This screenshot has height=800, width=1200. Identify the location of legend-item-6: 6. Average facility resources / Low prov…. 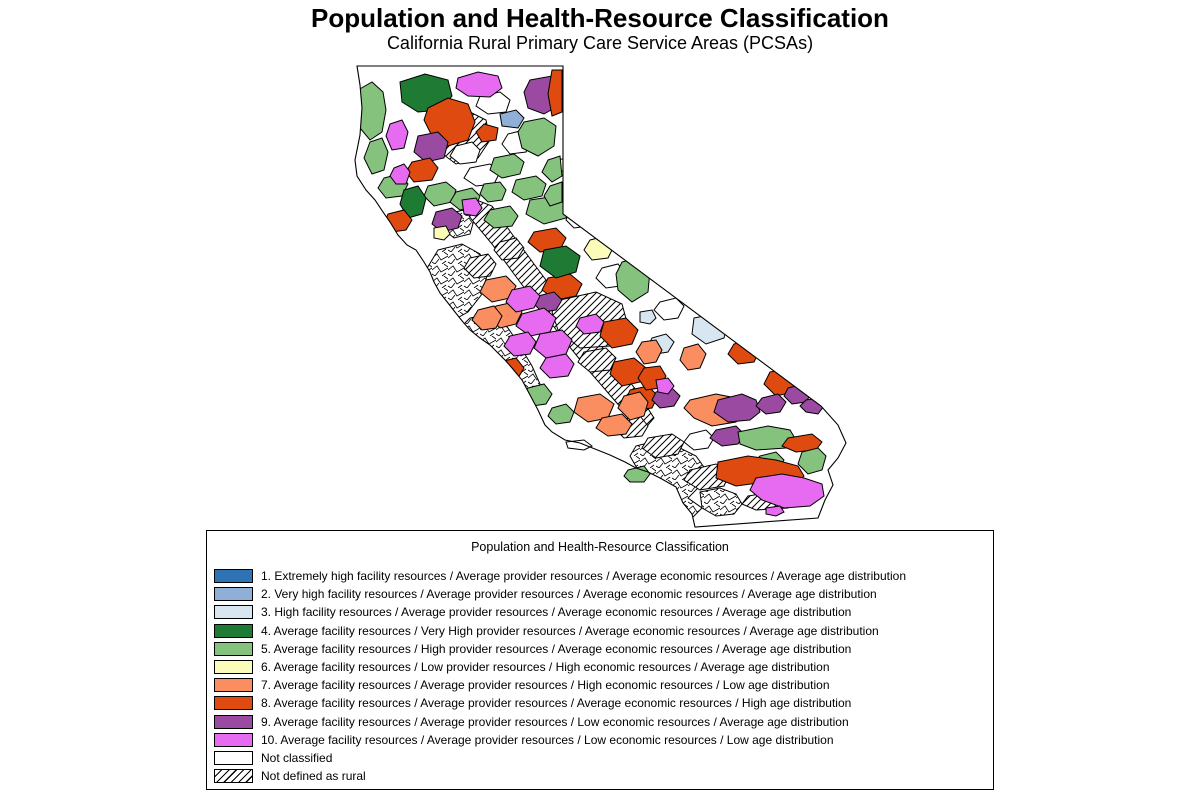
(603, 667).